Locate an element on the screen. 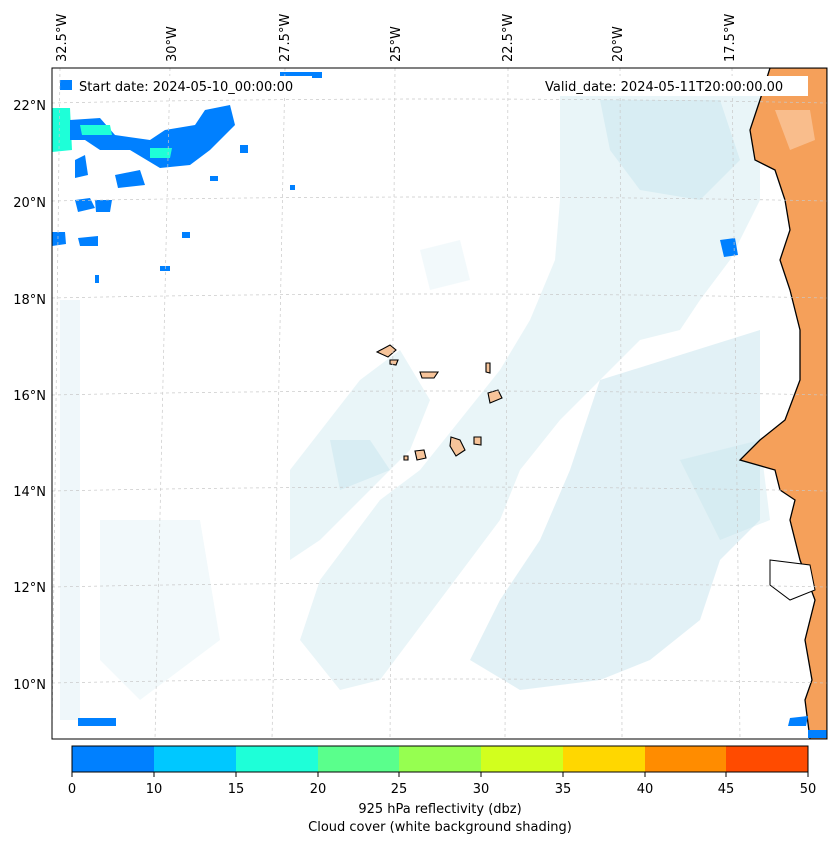 This screenshot has height=843, width=837. valid-date-label: Valid_date: 2024-05-11T20:00:00.00 is located at coordinates (664, 87).